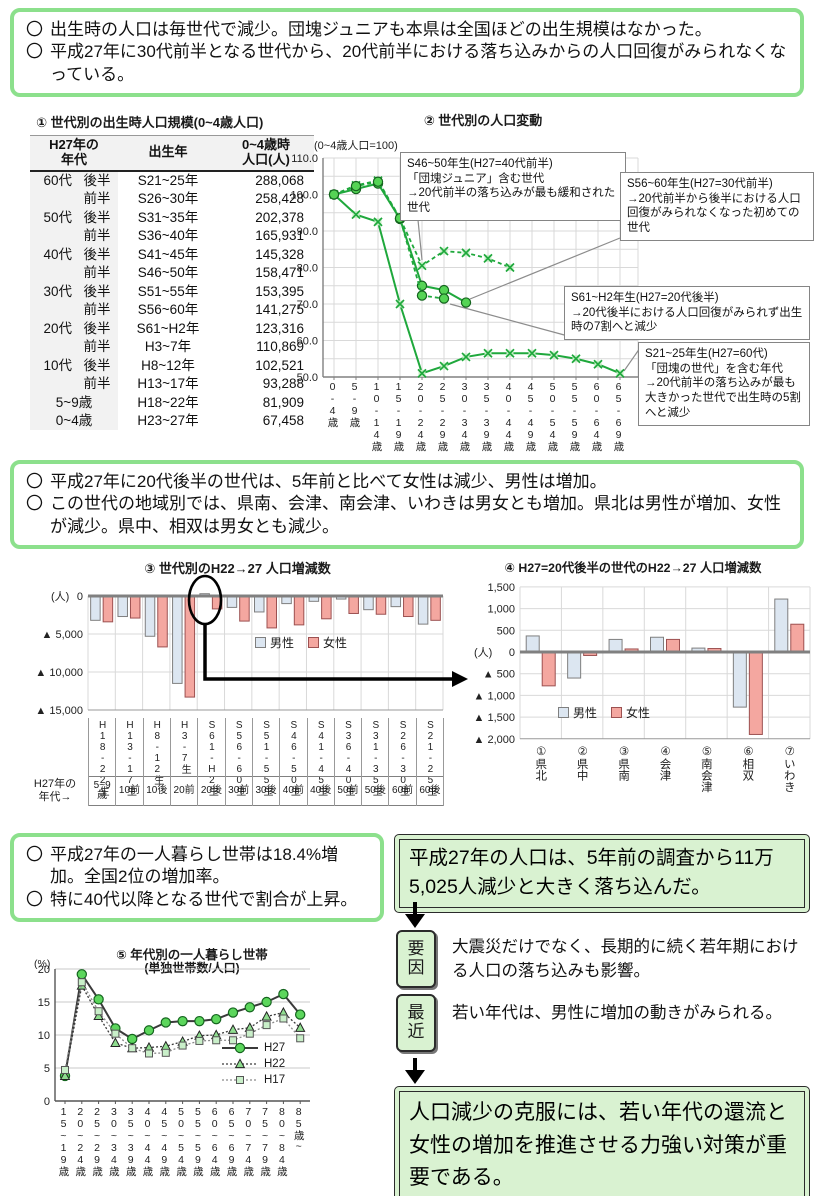 This screenshot has width=816, height=1196. I want to click on sub-axis-cell: 50前, so click(348, 791).